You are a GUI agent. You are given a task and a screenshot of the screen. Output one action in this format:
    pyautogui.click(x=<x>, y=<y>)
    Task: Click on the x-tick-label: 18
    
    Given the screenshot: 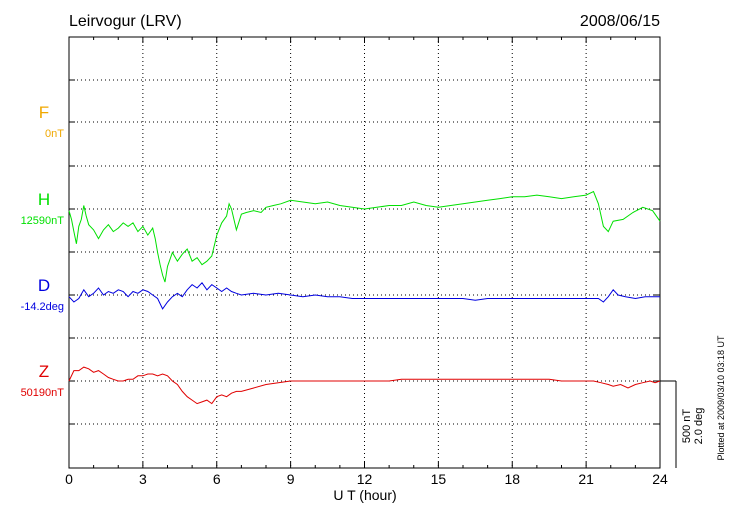 What is the action you would take?
    pyautogui.click(x=512, y=479)
    